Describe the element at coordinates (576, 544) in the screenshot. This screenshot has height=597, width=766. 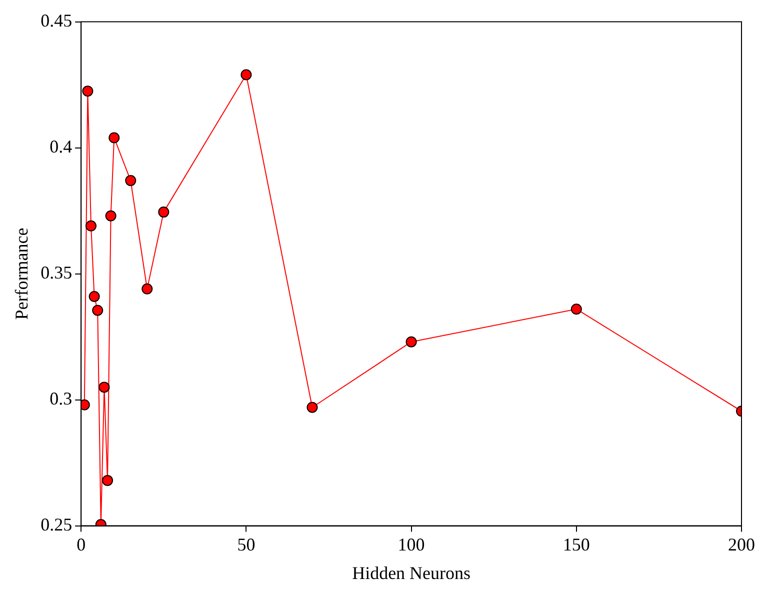
I see `x-tick-label: 150` at that location.